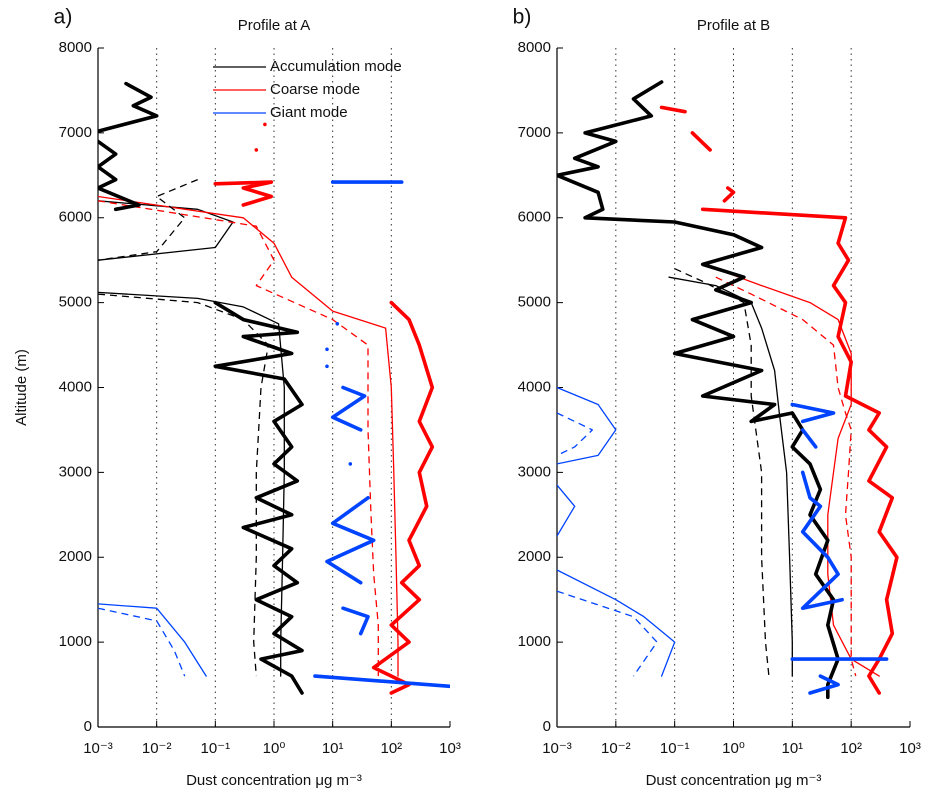  Describe the element at coordinates (336, 66) in the screenshot. I see `legend-label: Accumulation mode` at that location.